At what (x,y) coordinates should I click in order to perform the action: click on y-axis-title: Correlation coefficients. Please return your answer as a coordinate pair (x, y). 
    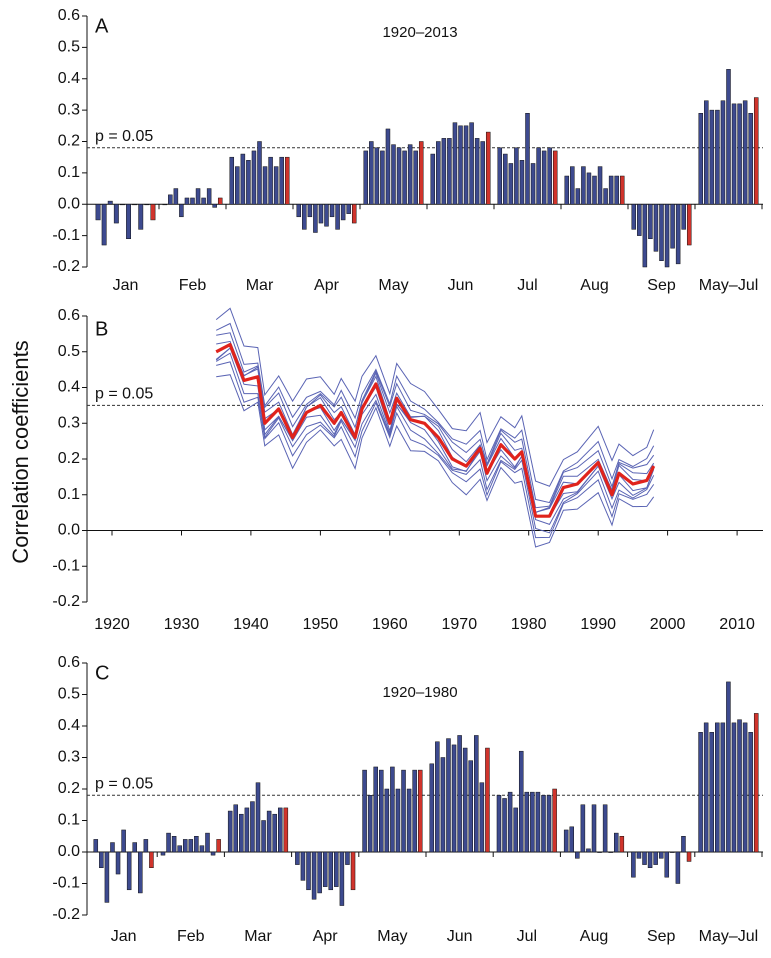
    Looking at the image, I should click on (20, 451).